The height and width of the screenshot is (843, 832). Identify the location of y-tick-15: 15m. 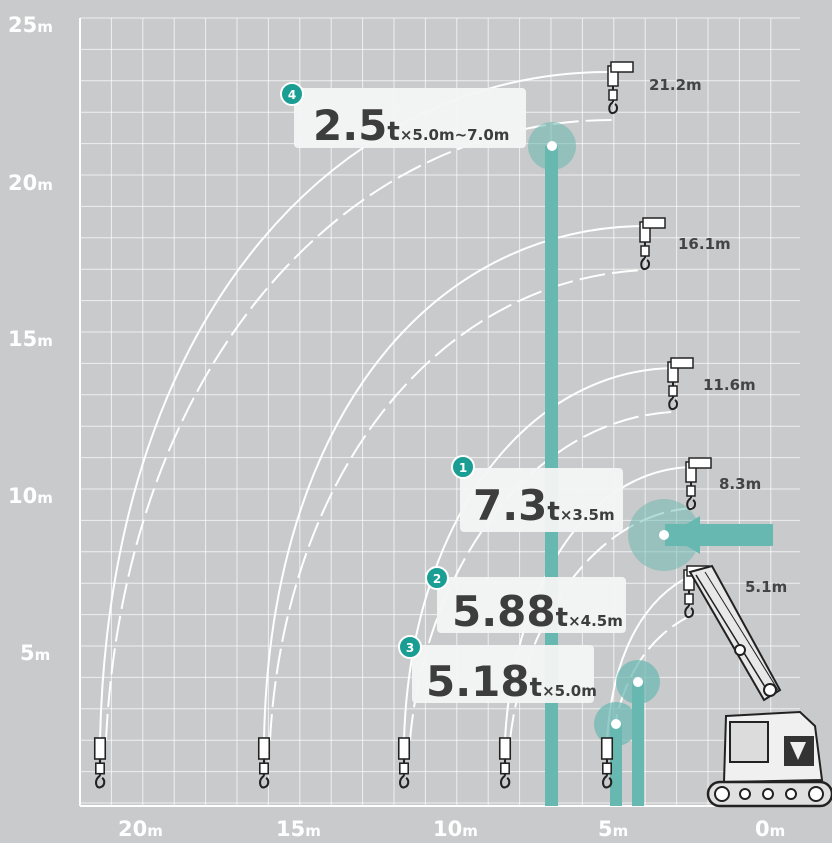
(30, 339).